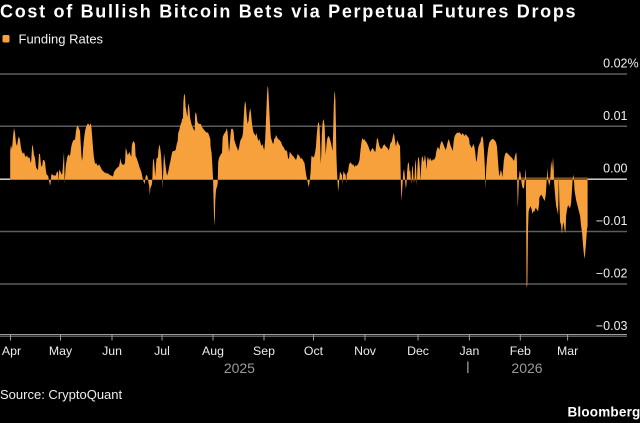 This screenshot has width=640, height=423. What do you see at coordinates (567, 351) in the screenshot?
I see `svg-text: Mar` at bounding box center [567, 351].